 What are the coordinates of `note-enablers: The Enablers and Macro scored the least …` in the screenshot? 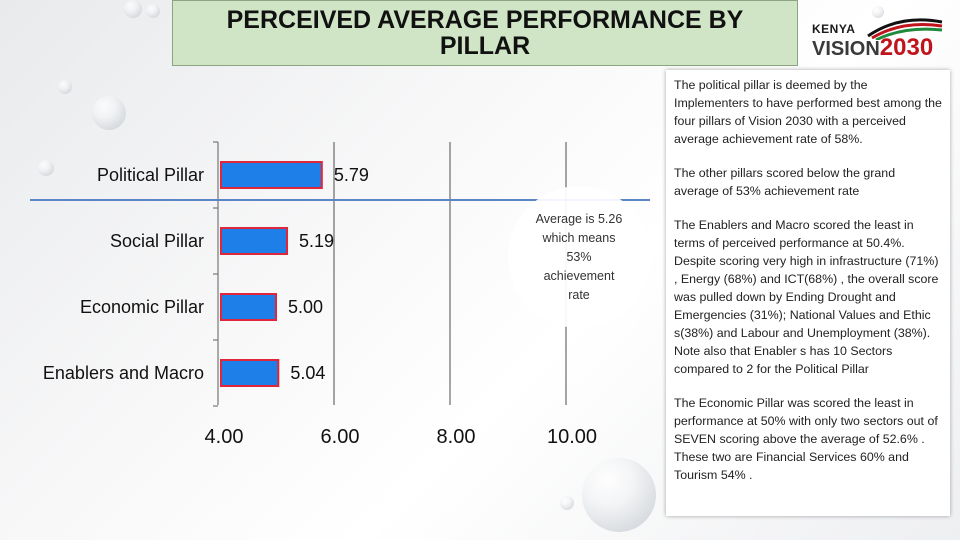 It's located at (806, 297).